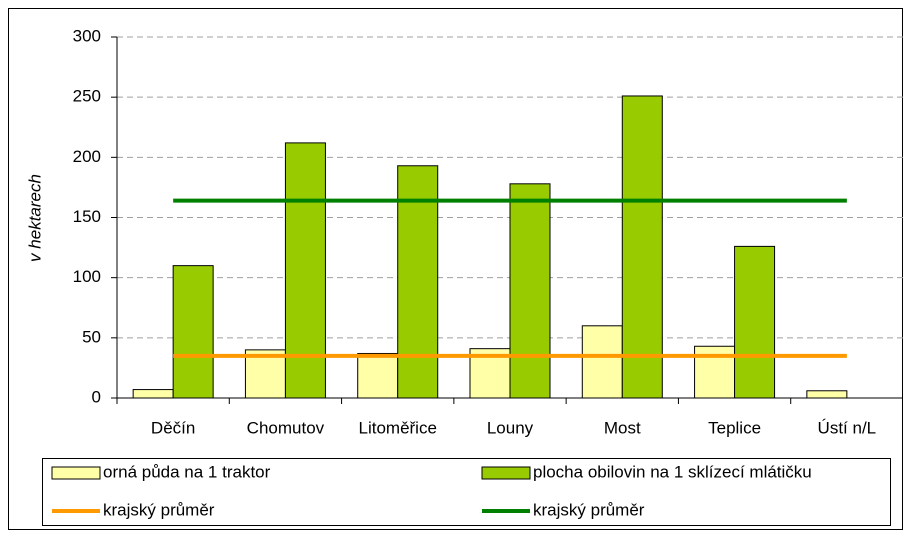  What do you see at coordinates (96, 396) in the screenshot?
I see `y-tick-label: 0` at bounding box center [96, 396].